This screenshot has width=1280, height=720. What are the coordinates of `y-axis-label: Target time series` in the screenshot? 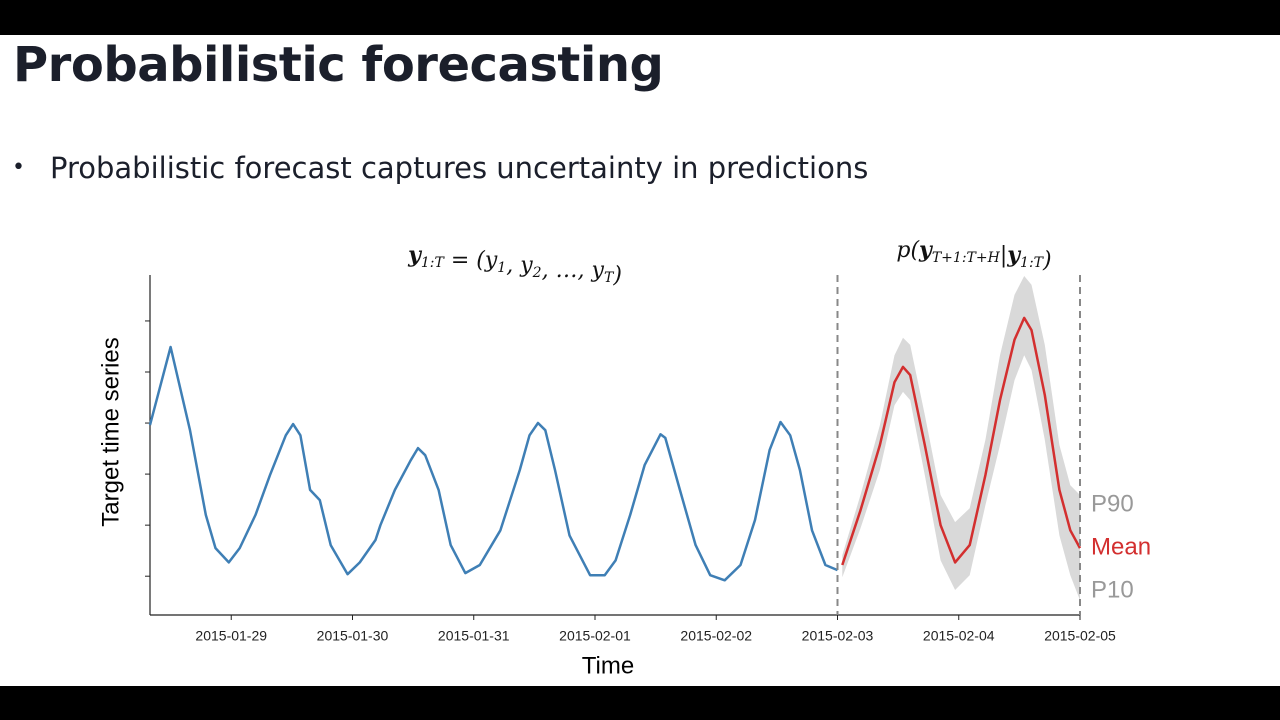 It's located at (110, 431).